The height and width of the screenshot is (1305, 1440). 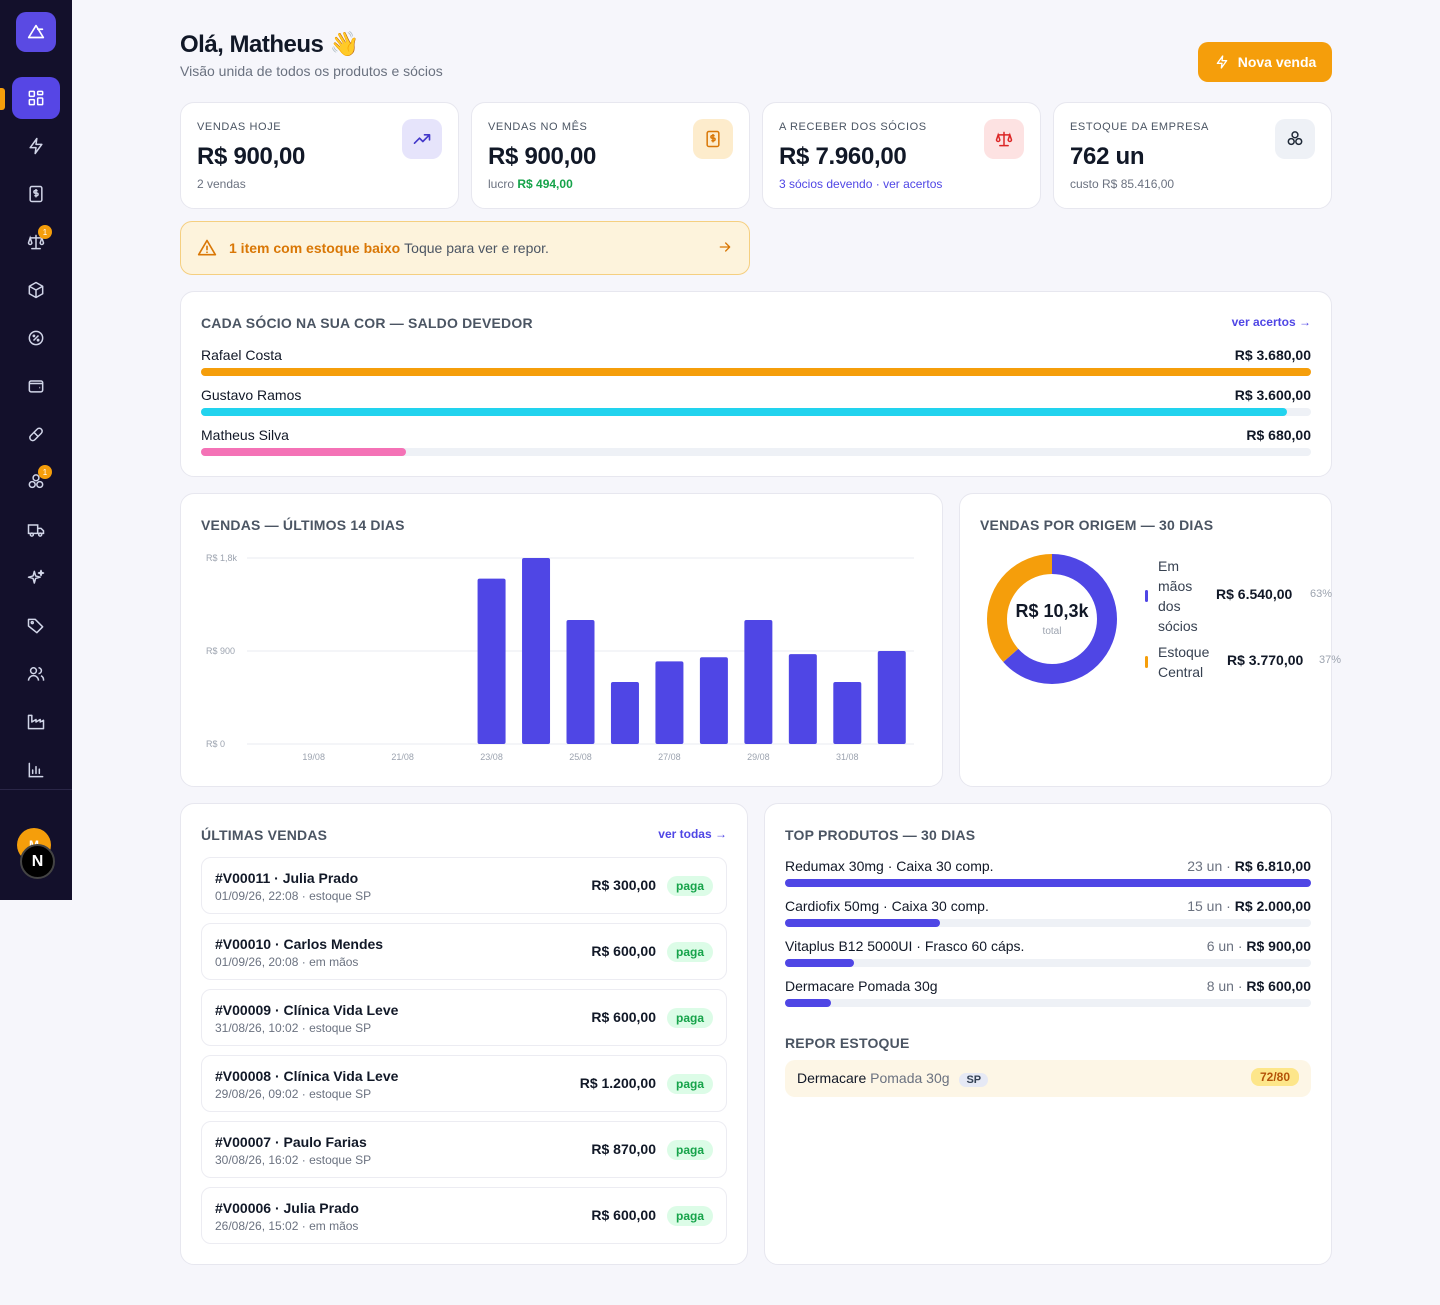 What do you see at coordinates (725, 247) in the screenshot?
I see `arrow-right-icon` at bounding box center [725, 247].